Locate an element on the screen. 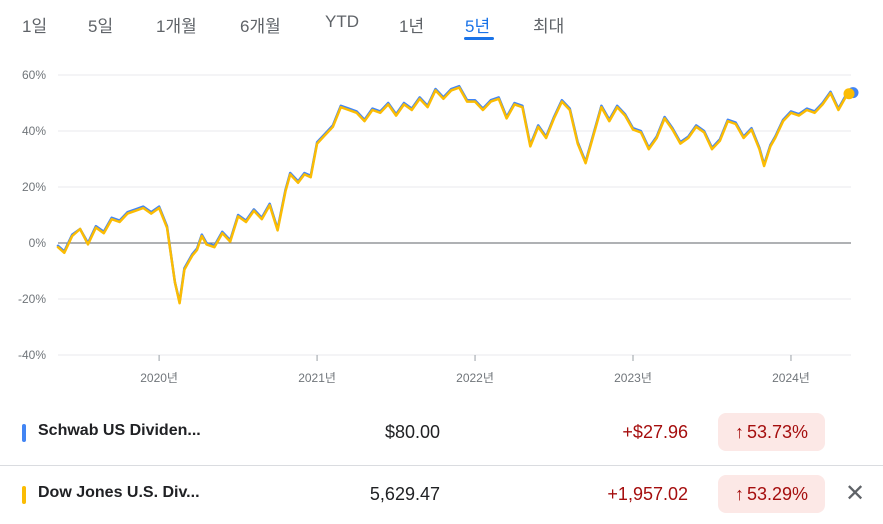  tab-ytd: YTD is located at coordinates (342, 21).